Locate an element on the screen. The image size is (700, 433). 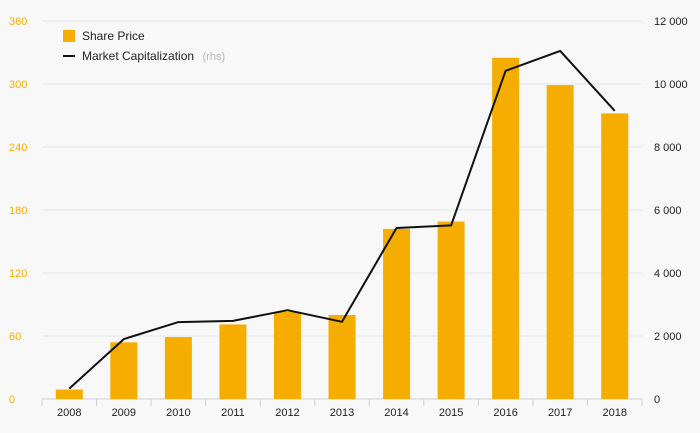
y-right-tick-label: 4 000 is located at coordinates (668, 274).